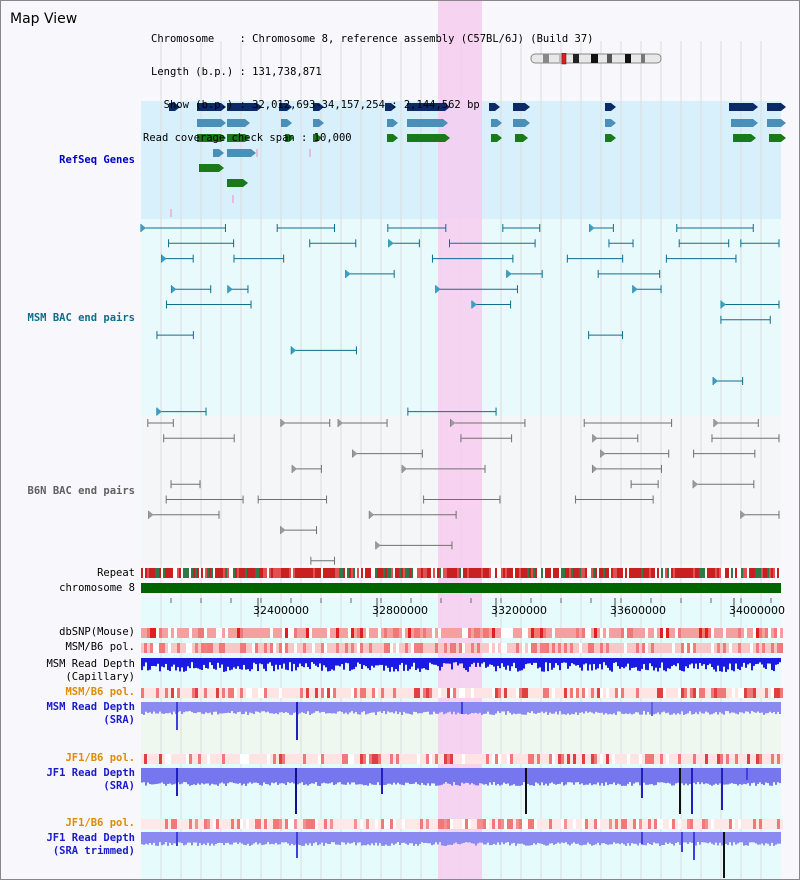 The height and width of the screenshot is (880, 800). I want to click on chromosome-ideogram, so click(597, 59).